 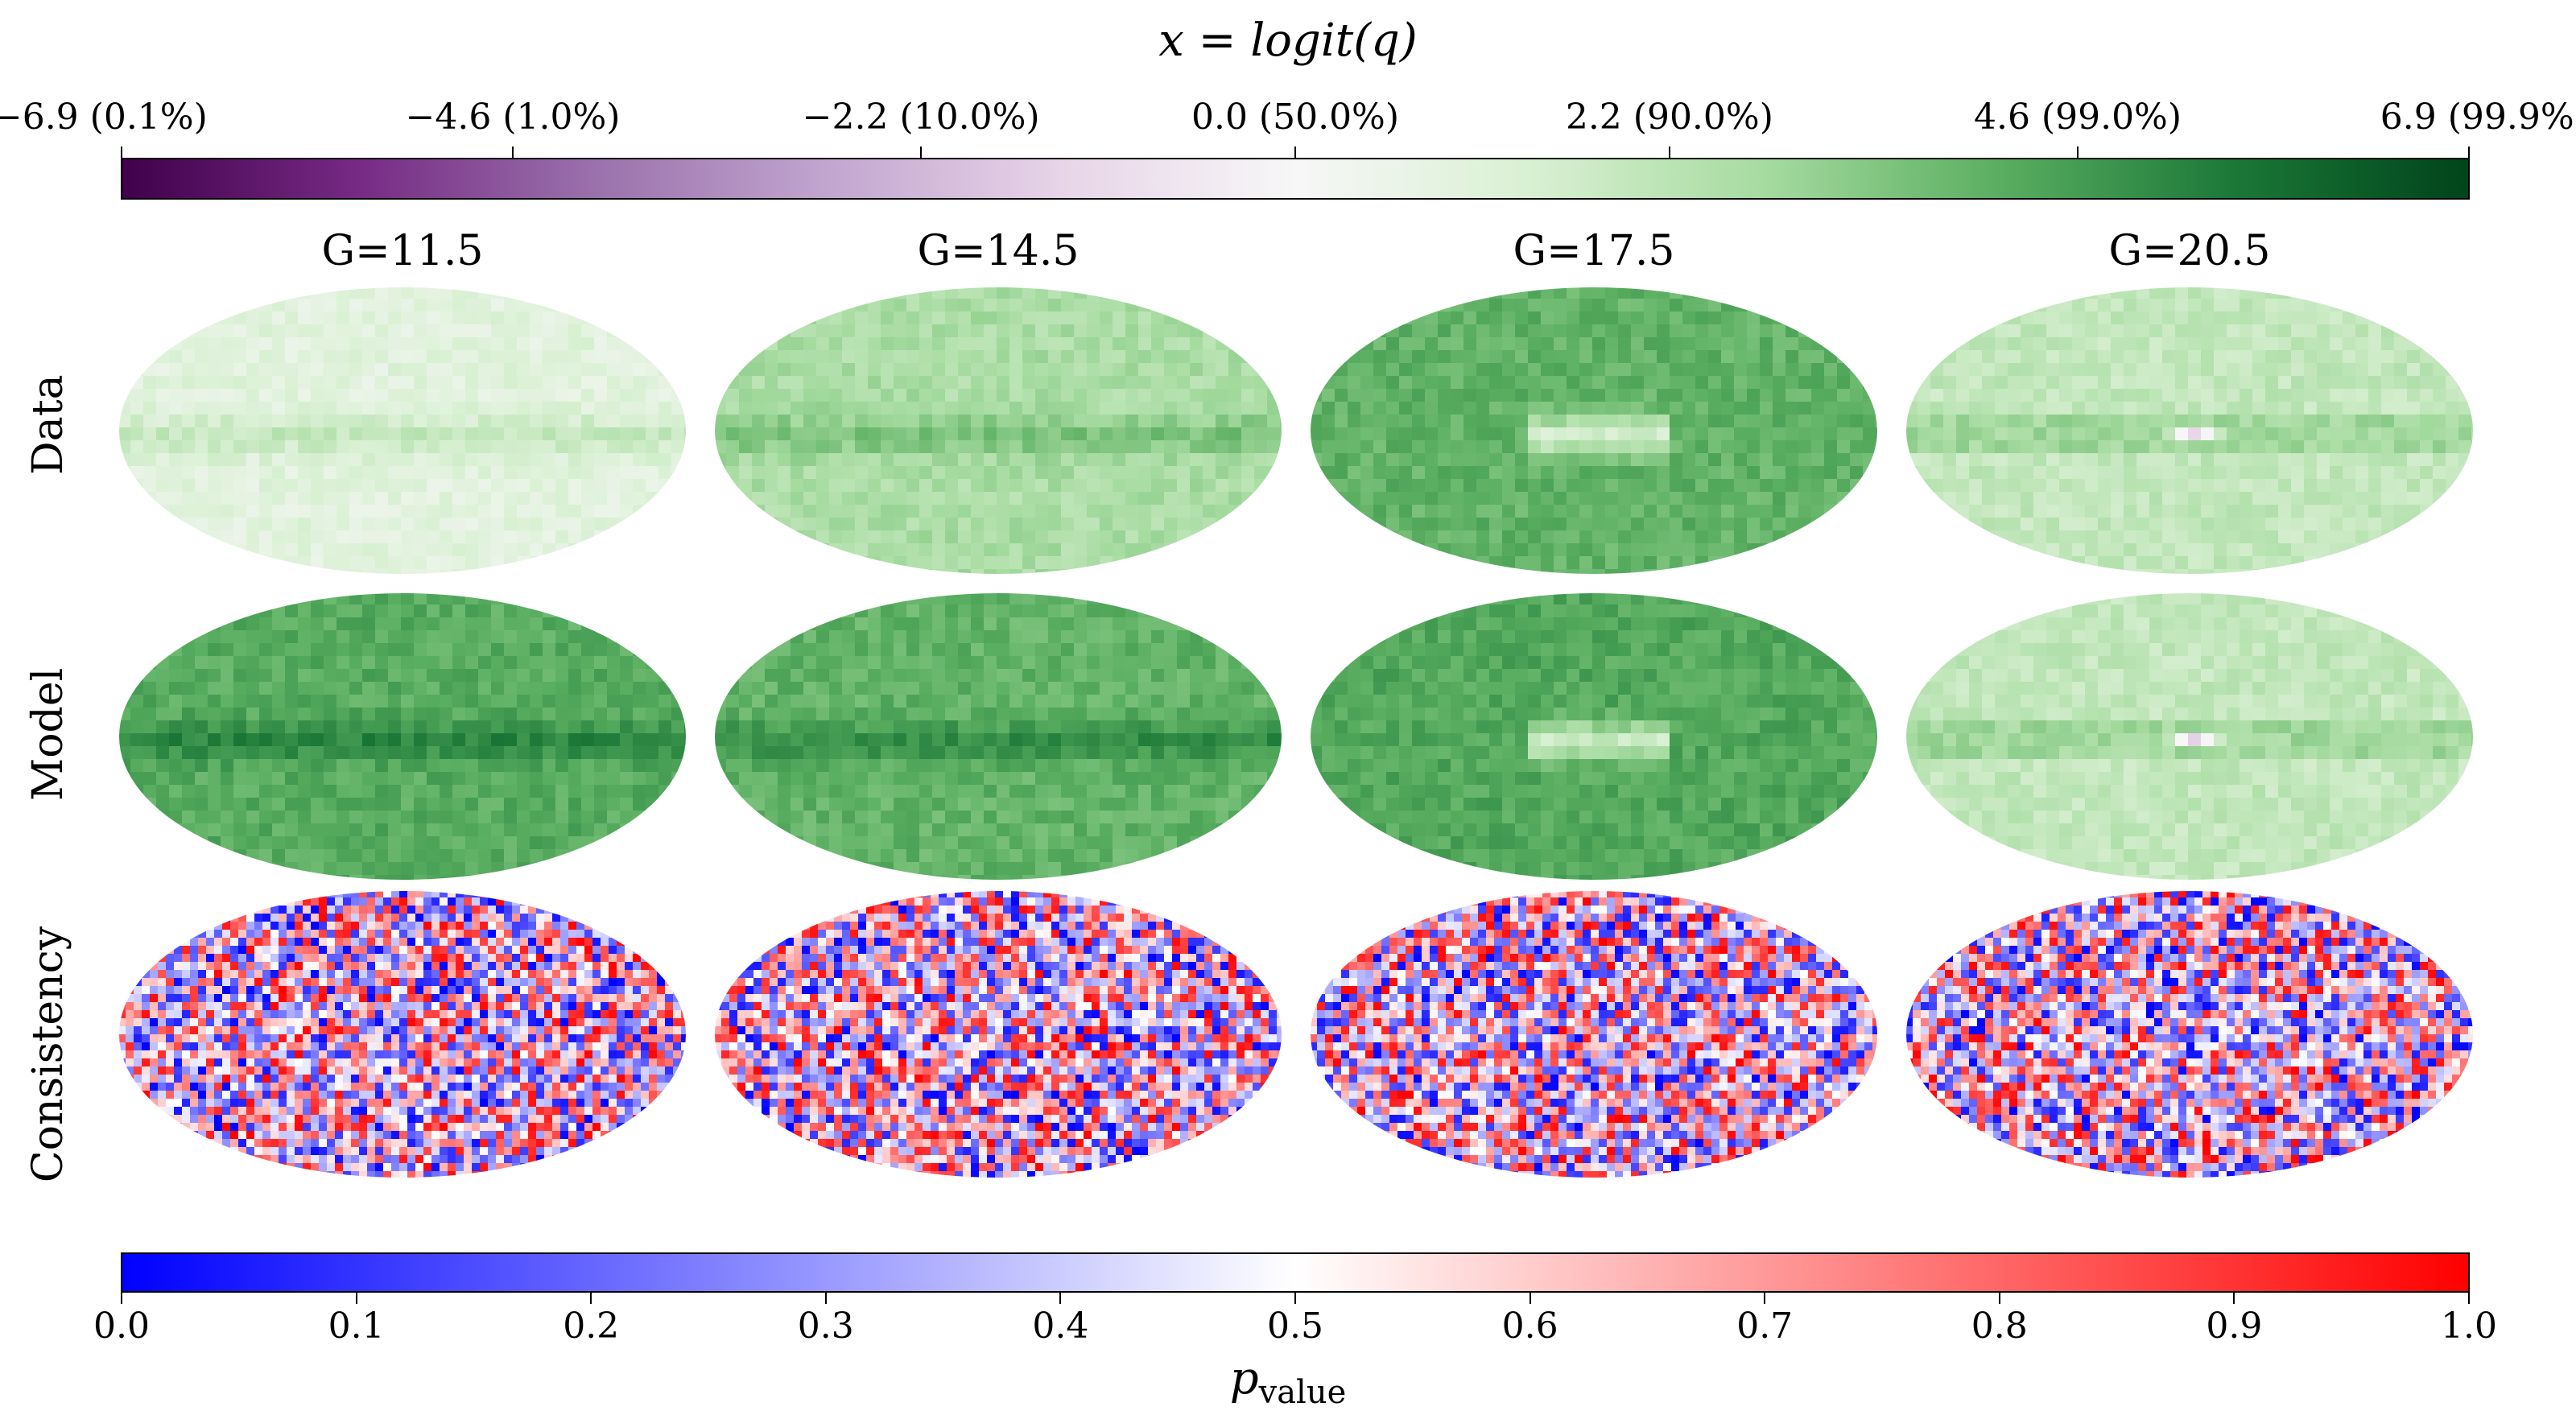 What do you see at coordinates (2077, 117) in the screenshot?
I see `top-tick-label: 4.6 (99.0%)` at bounding box center [2077, 117].